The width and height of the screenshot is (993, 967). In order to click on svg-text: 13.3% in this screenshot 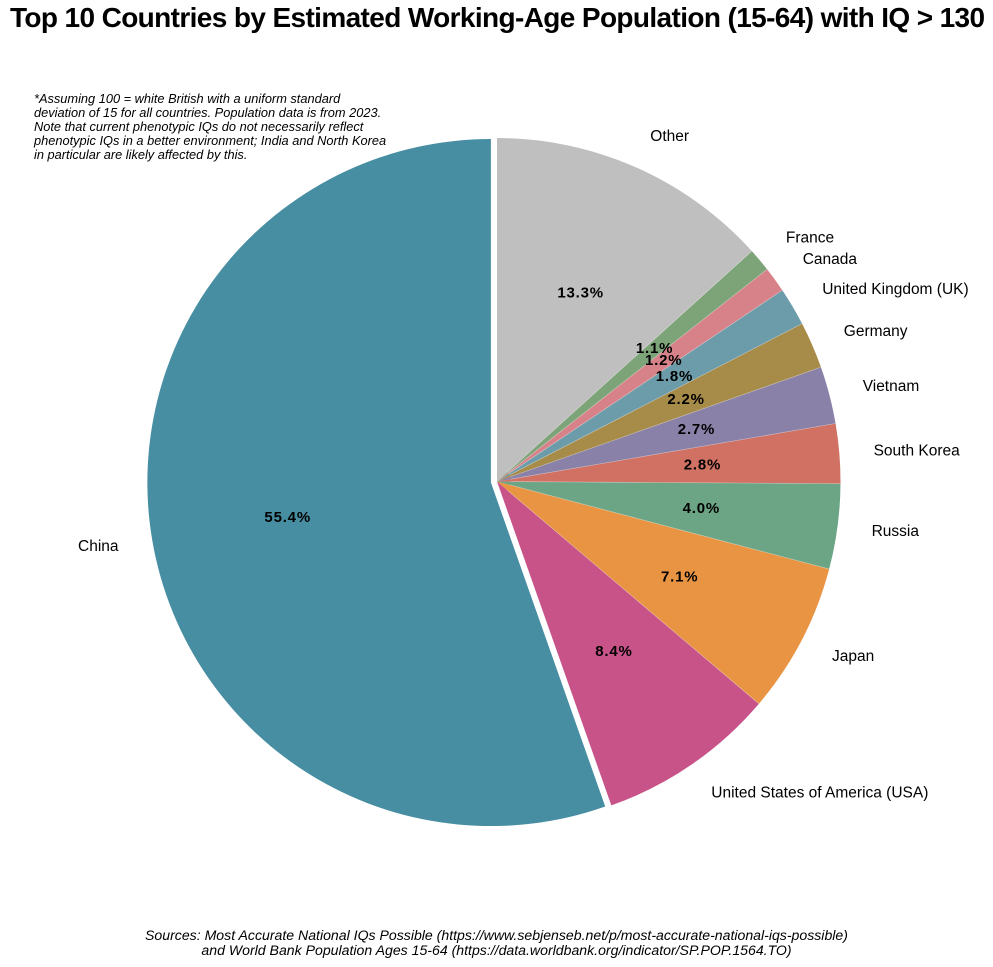, I will do `click(580, 293)`.